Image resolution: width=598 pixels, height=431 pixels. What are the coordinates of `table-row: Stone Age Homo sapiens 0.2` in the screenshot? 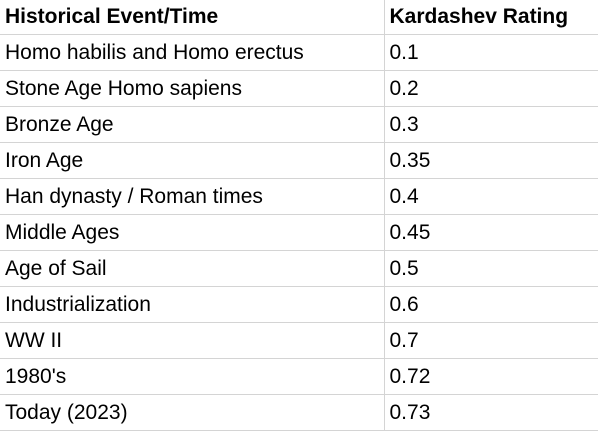 It's located at (299, 88).